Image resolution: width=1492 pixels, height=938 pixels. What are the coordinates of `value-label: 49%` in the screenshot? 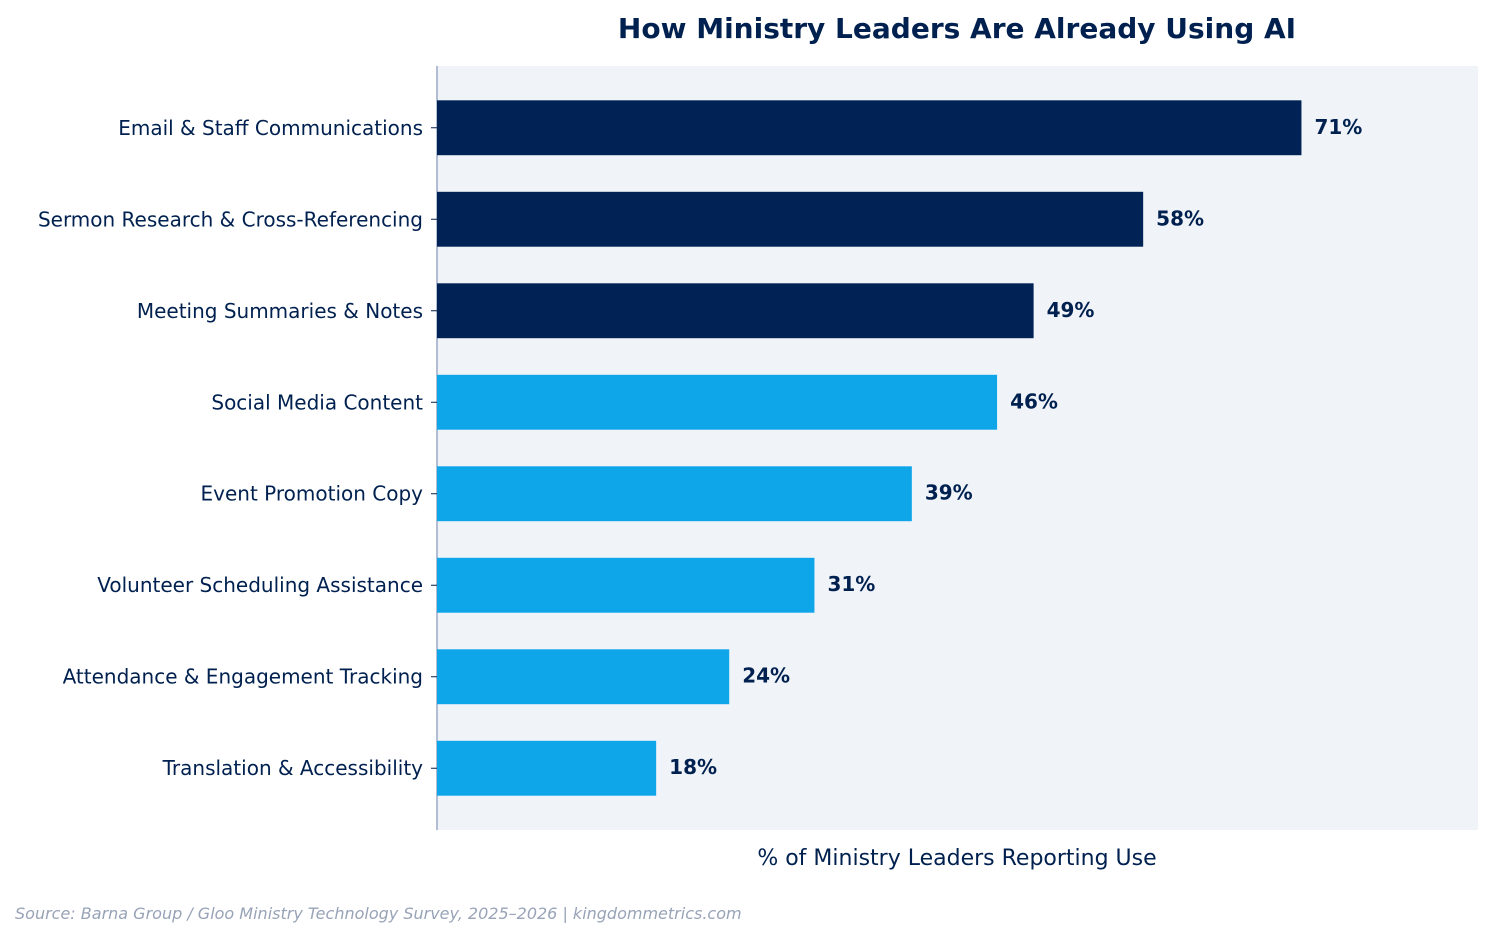 It's located at (1071, 310).